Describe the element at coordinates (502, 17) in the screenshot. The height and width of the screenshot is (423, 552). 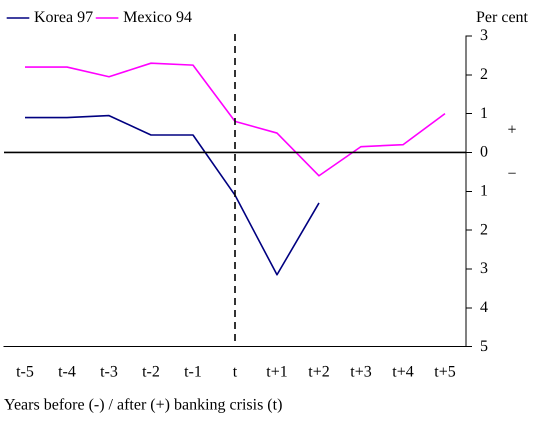
I see `y-axis-title: Per cent` at that location.